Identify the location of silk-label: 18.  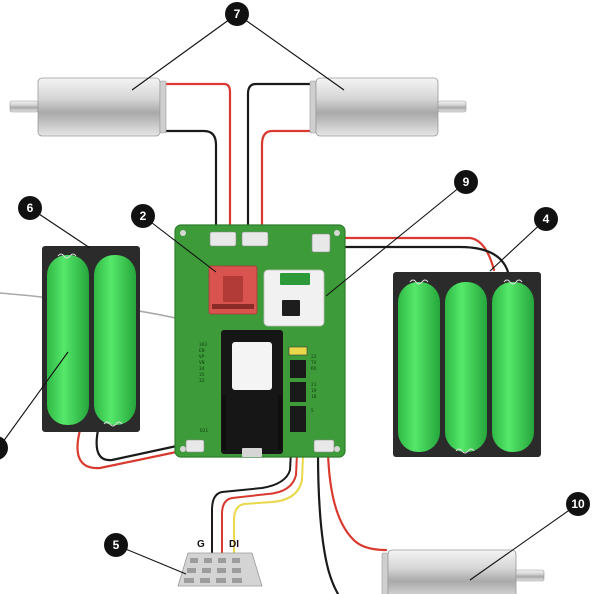
(314, 397).